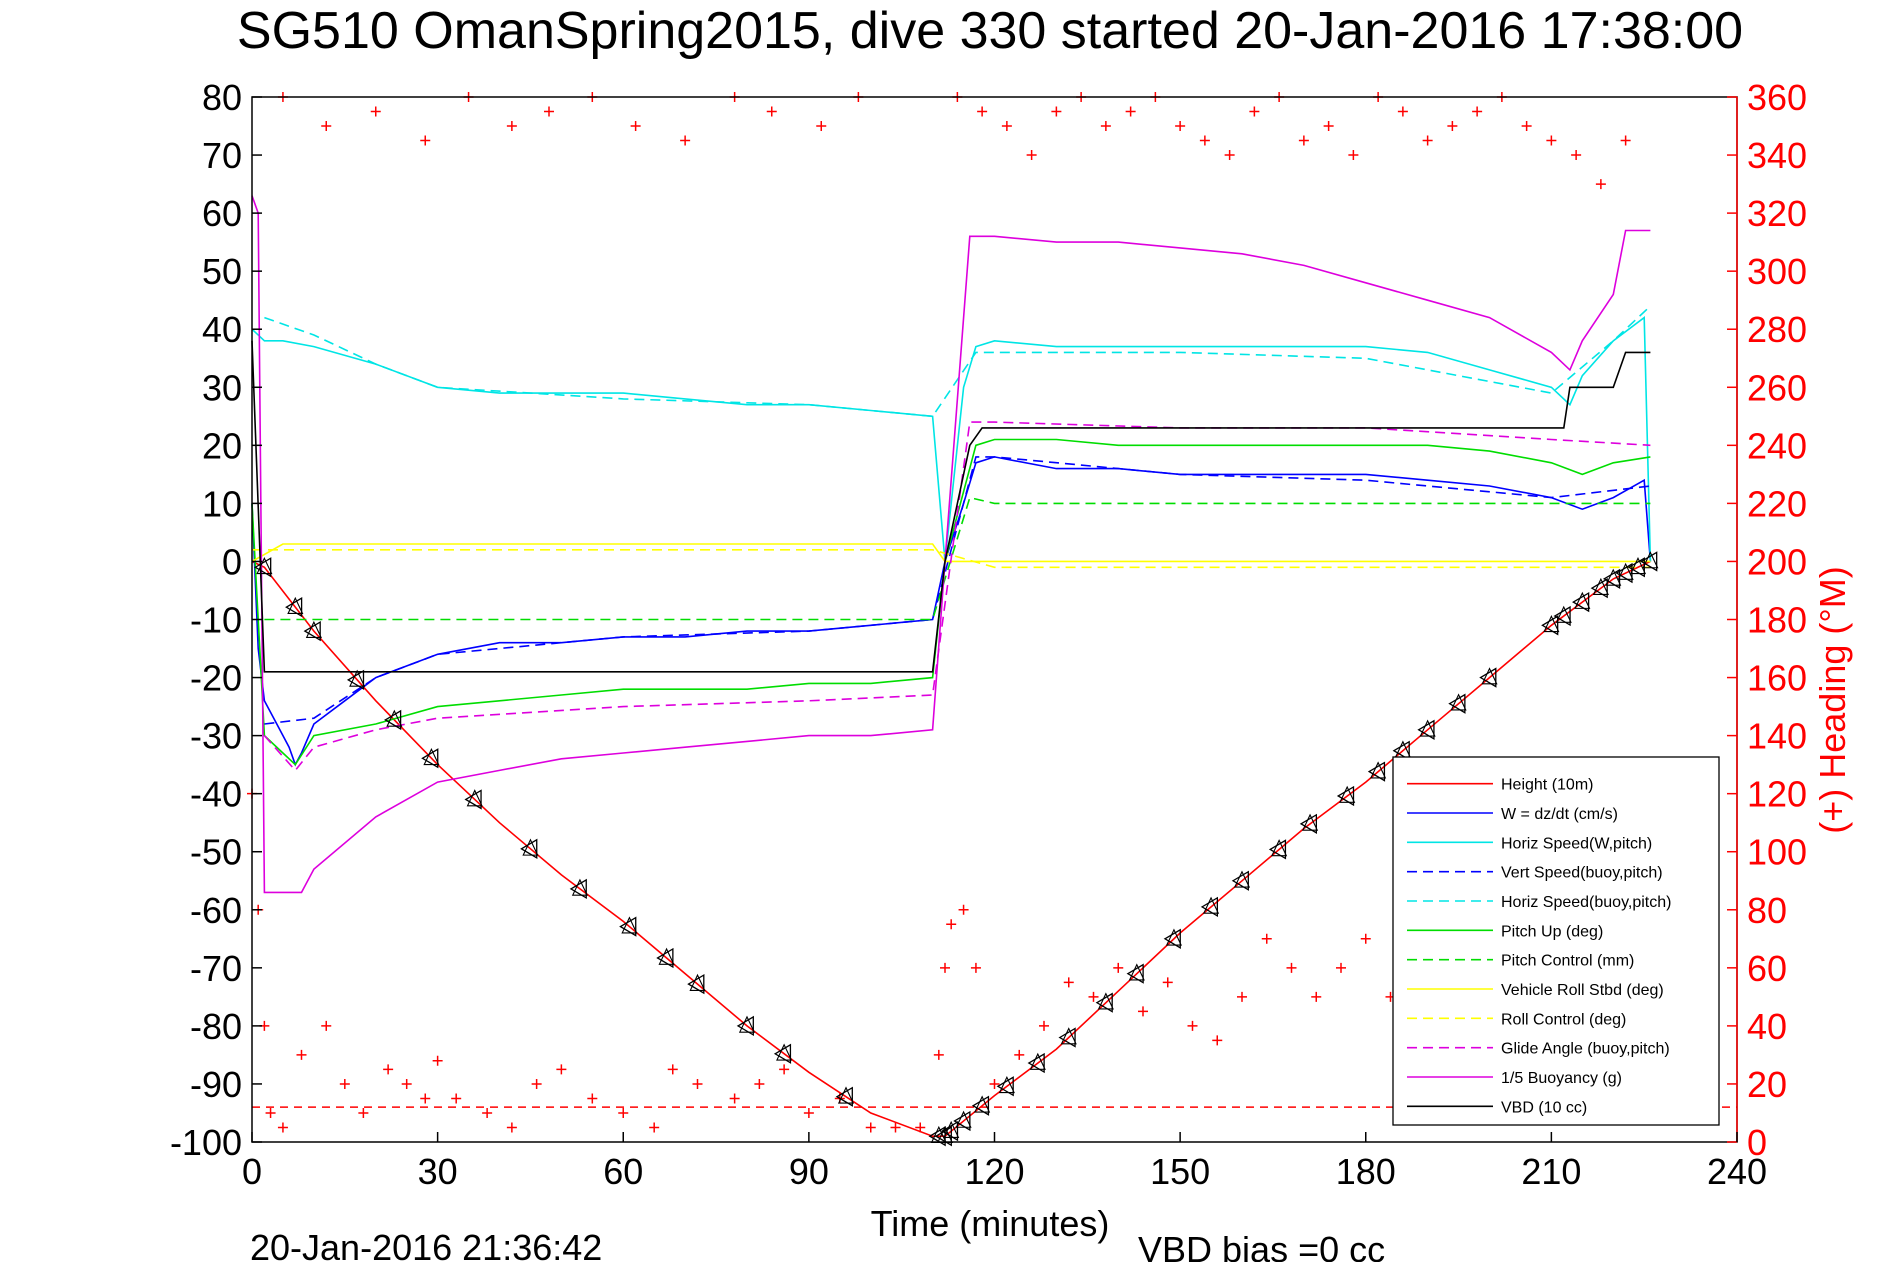 The image size is (1891, 1262). I want to click on x-tick-label: 120, so click(994, 1171).